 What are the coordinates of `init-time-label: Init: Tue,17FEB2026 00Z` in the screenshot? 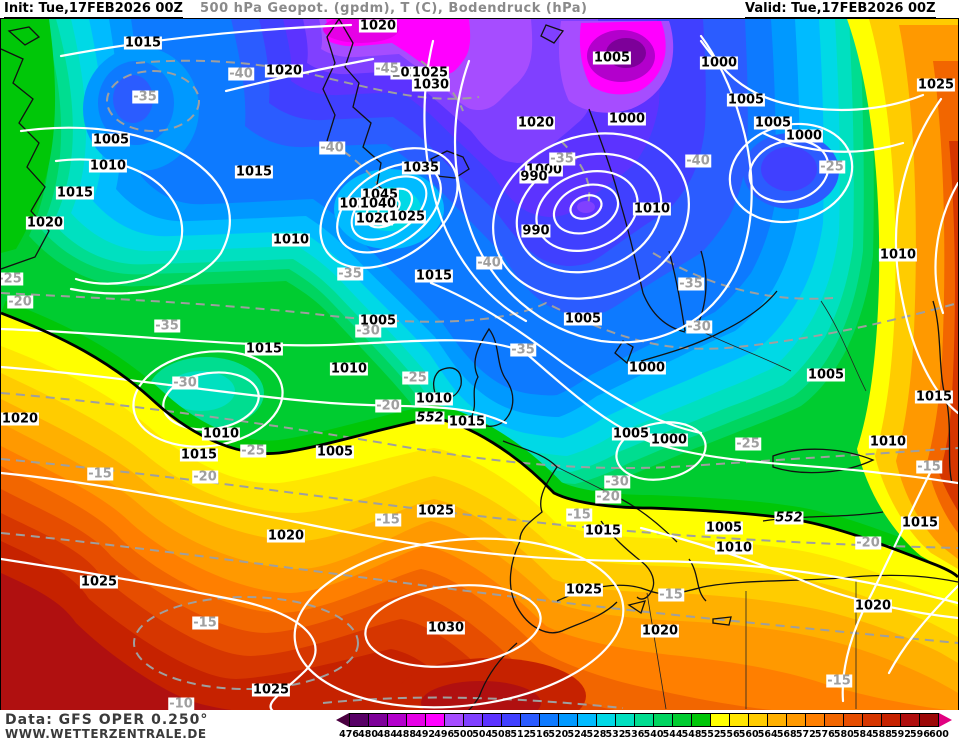 It's located at (93, 10).